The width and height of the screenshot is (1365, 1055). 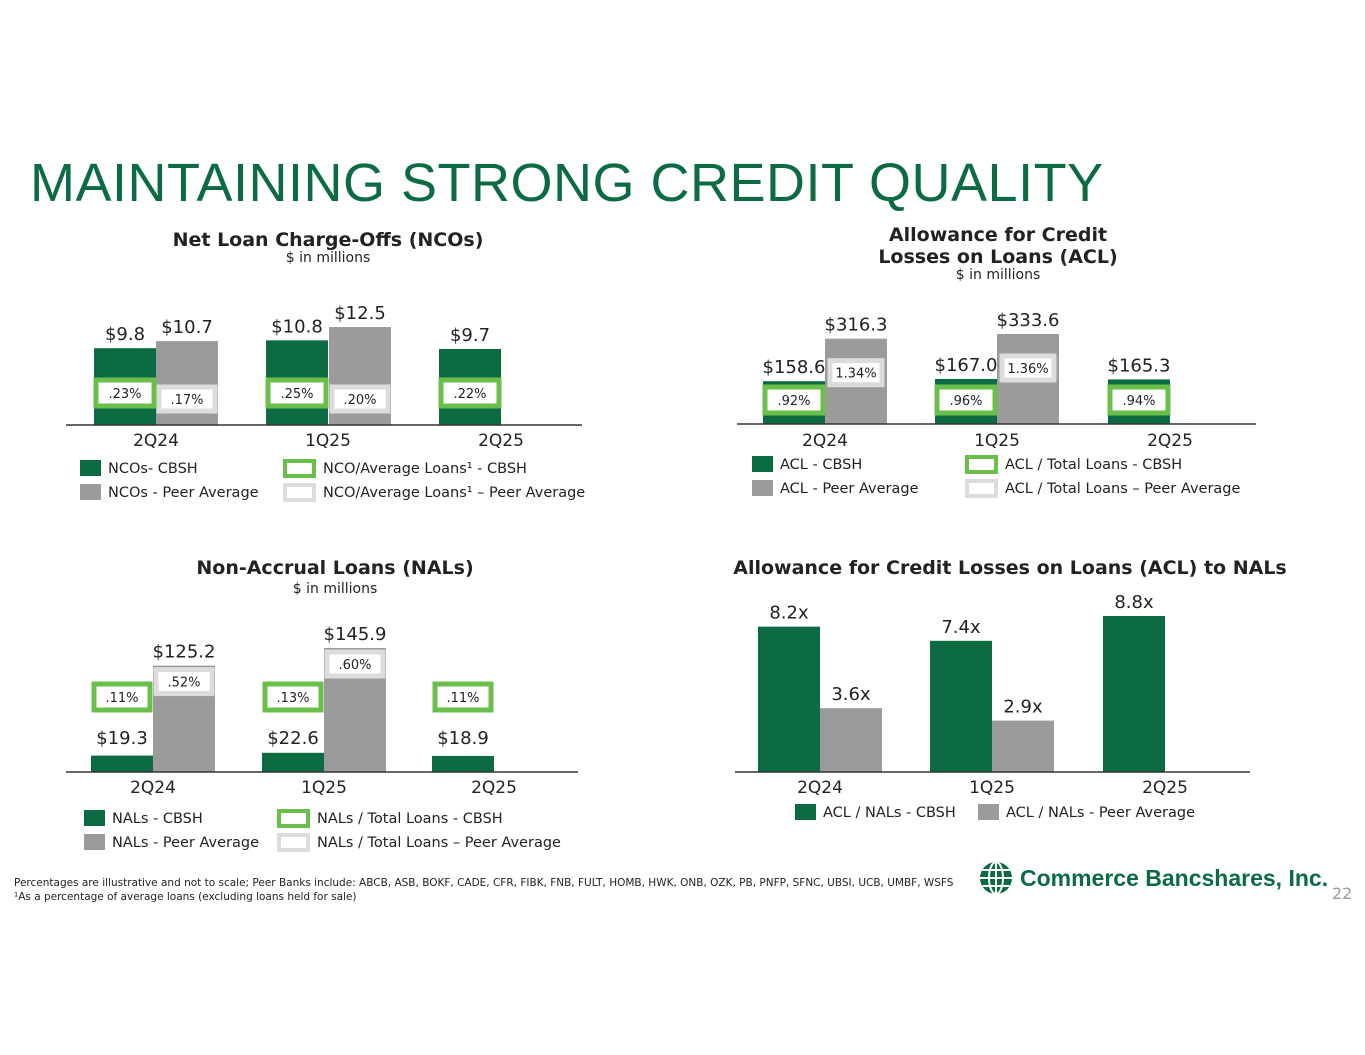 What do you see at coordinates (90, 468) in the screenshot?
I see `ncos-legend-swatch-cbsh` at bounding box center [90, 468].